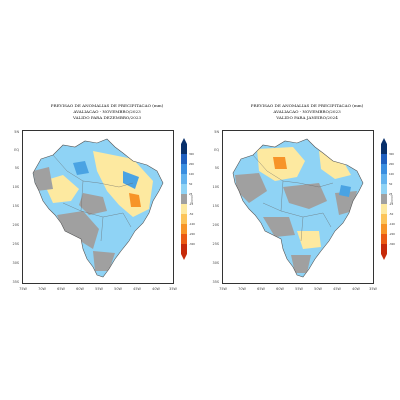 The height and width of the screenshot is (400, 400). Describe the element at coordinates (99, 289) in the screenshot. I see `x-tick: 55W` at that location.